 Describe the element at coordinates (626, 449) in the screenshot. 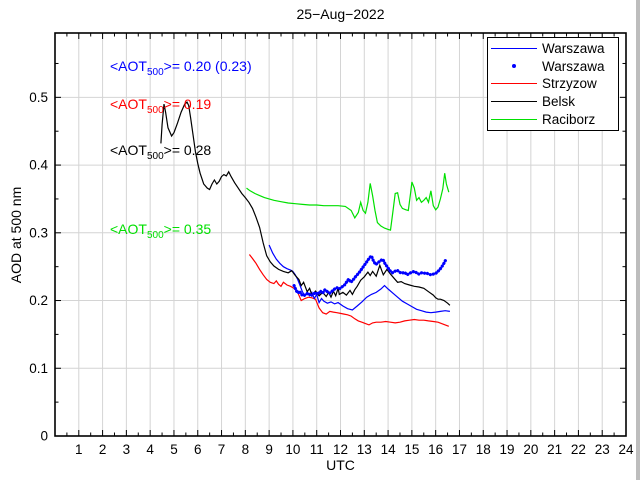

I see `x-tick-label: 24` at that location.